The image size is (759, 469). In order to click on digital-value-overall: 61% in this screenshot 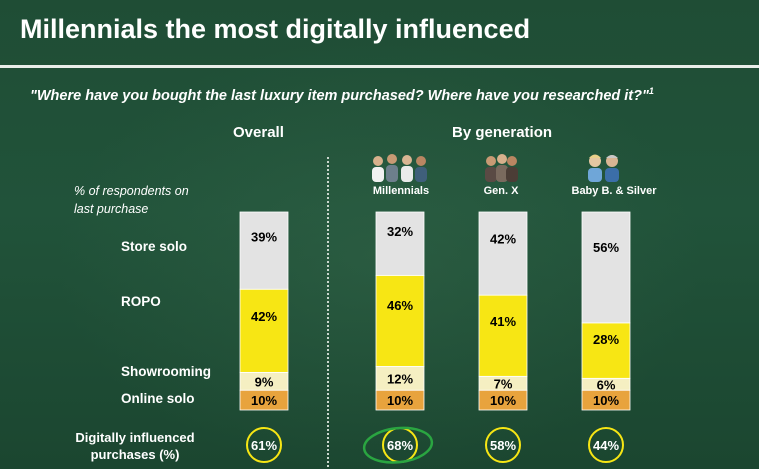, I will do `click(264, 445)`.